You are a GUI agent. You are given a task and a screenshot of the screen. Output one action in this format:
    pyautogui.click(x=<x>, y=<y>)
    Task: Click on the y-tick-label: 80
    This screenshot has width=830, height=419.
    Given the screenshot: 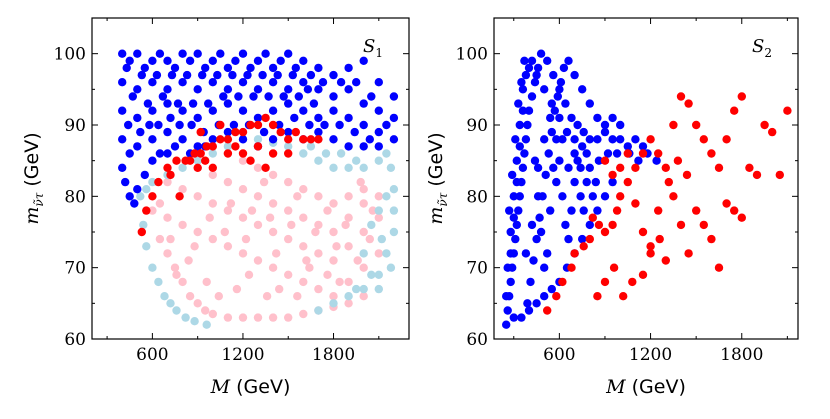 What is the action you would take?
    pyautogui.click(x=477, y=197)
    